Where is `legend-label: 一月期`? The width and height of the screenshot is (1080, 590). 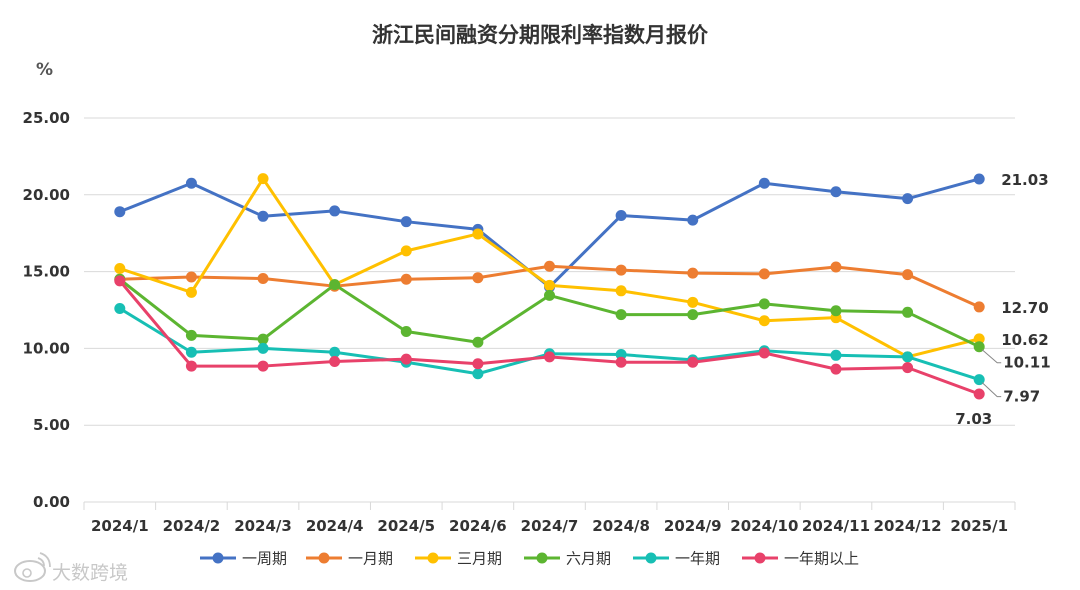
legend-label: 一月期 is located at coordinates (370, 559).